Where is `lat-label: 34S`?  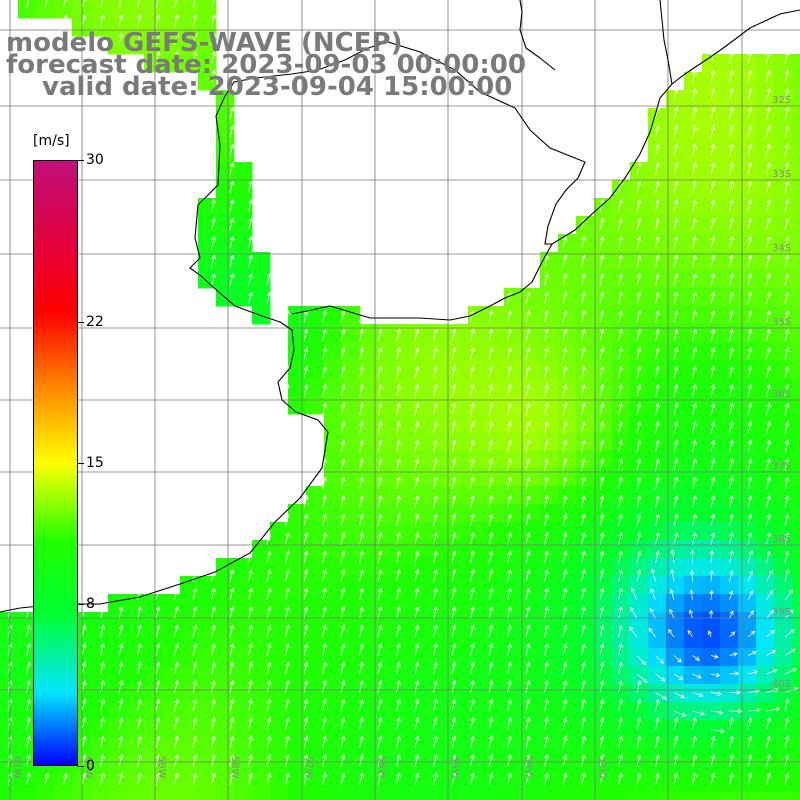 lat-label: 34S is located at coordinates (781, 248).